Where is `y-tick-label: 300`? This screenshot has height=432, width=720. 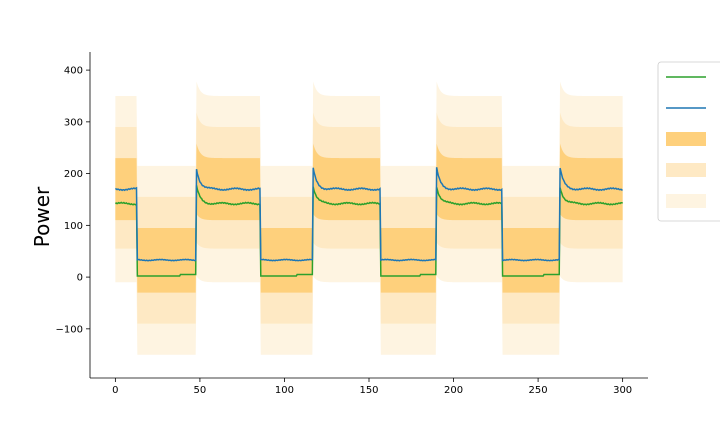
y-tick-label: 300 is located at coordinates (73, 122).